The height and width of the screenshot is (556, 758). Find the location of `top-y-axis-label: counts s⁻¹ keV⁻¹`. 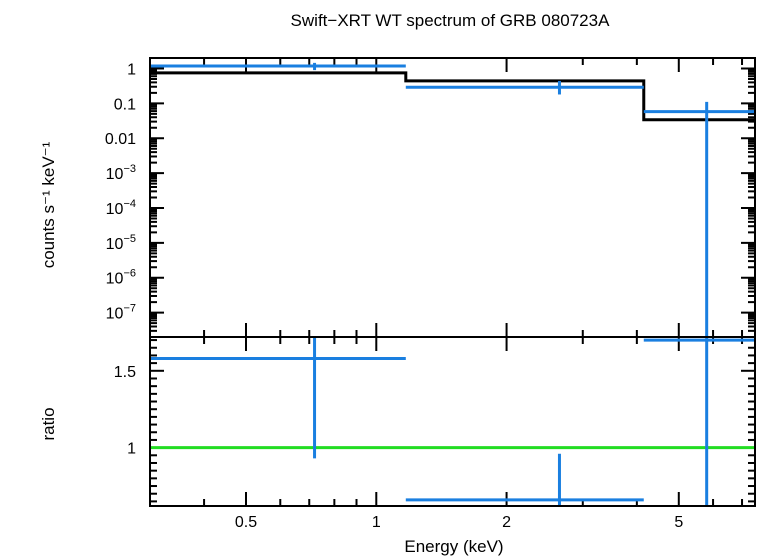

top-y-axis-label: counts s⁻¹ keV⁻¹ is located at coordinates (48, 204).